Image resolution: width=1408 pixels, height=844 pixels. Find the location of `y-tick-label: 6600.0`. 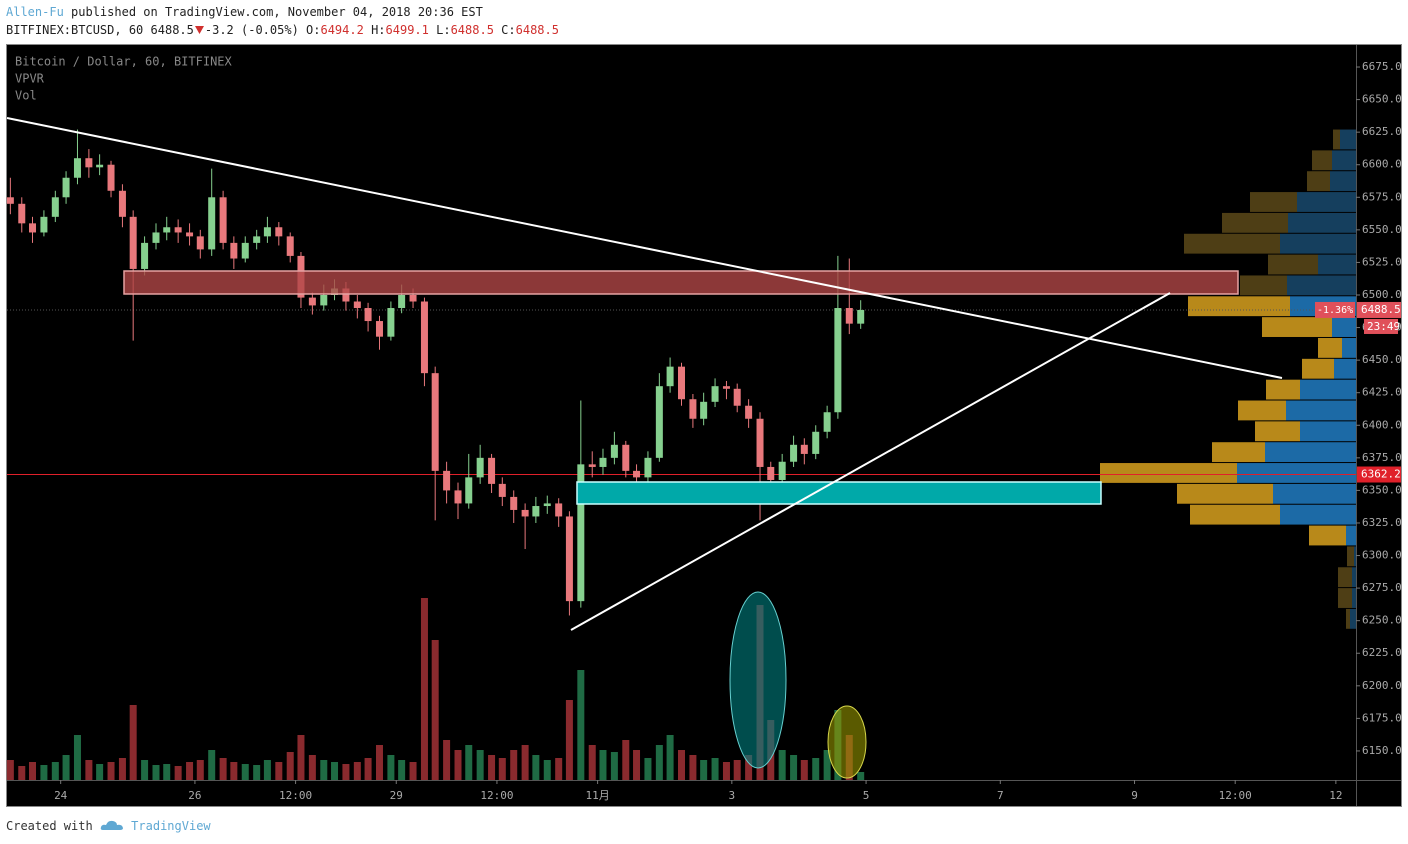

y-tick-label: 6600.0 is located at coordinates (1382, 164).